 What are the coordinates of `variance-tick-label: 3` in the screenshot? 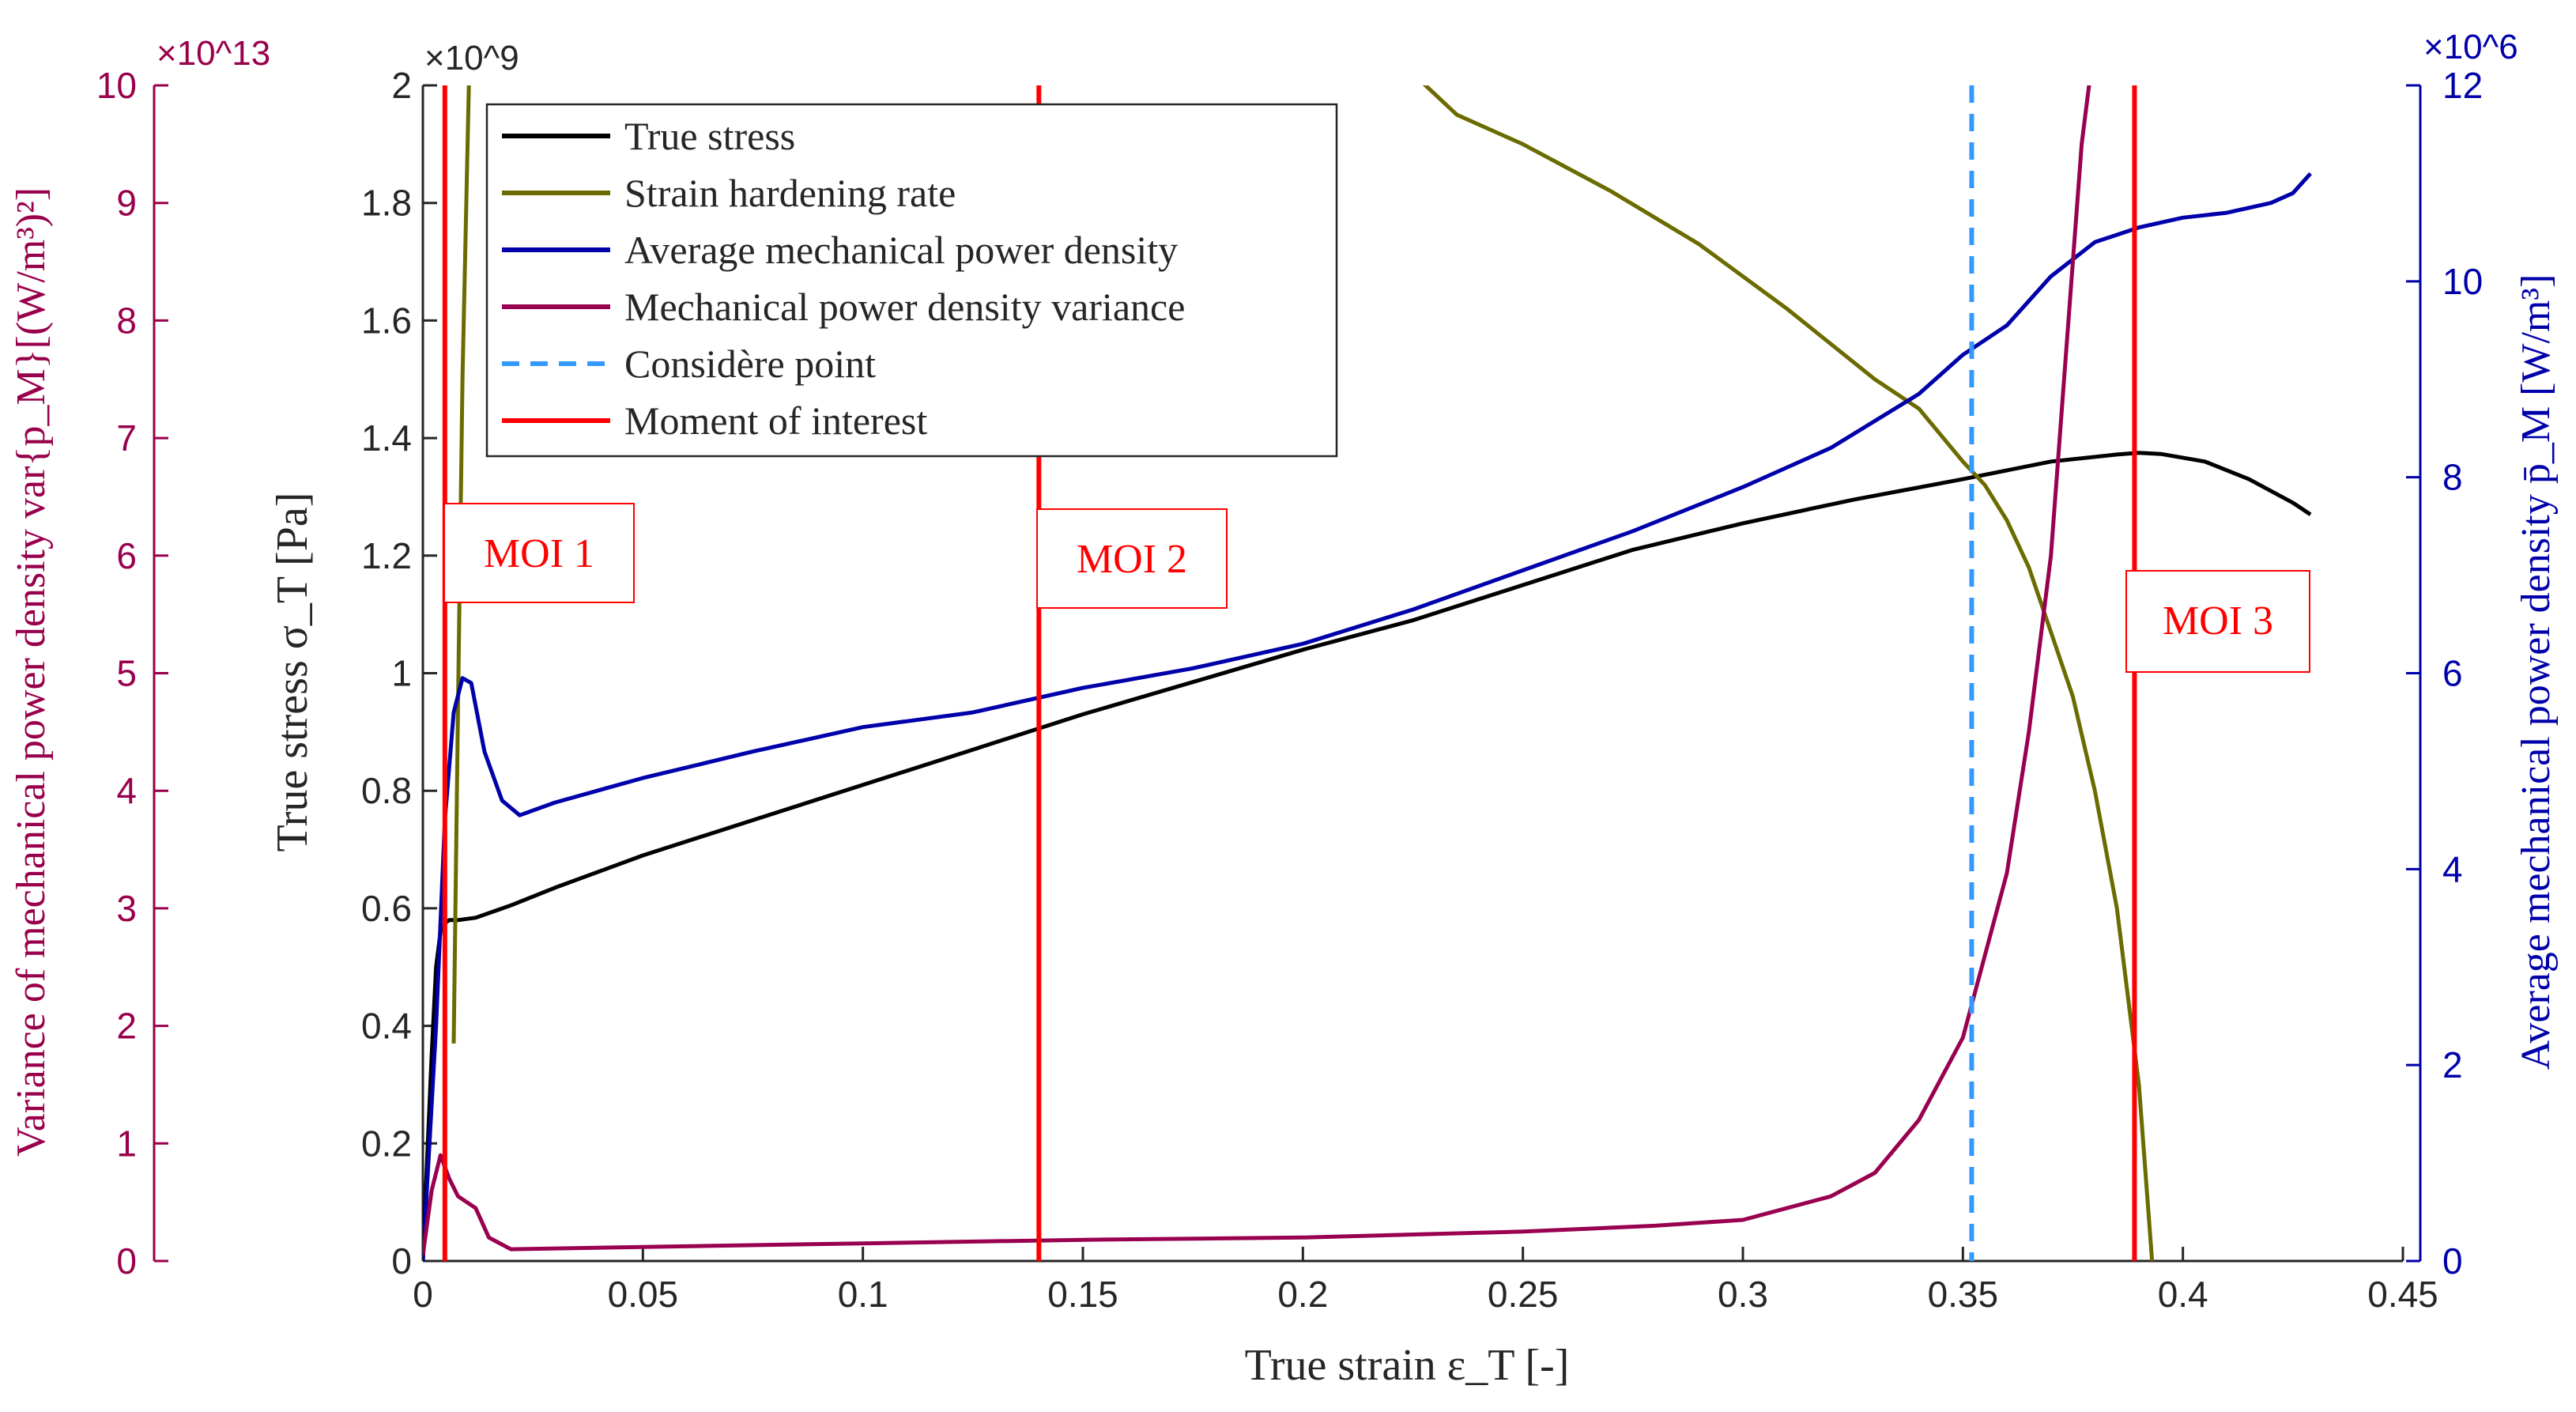 It's located at (126, 908).